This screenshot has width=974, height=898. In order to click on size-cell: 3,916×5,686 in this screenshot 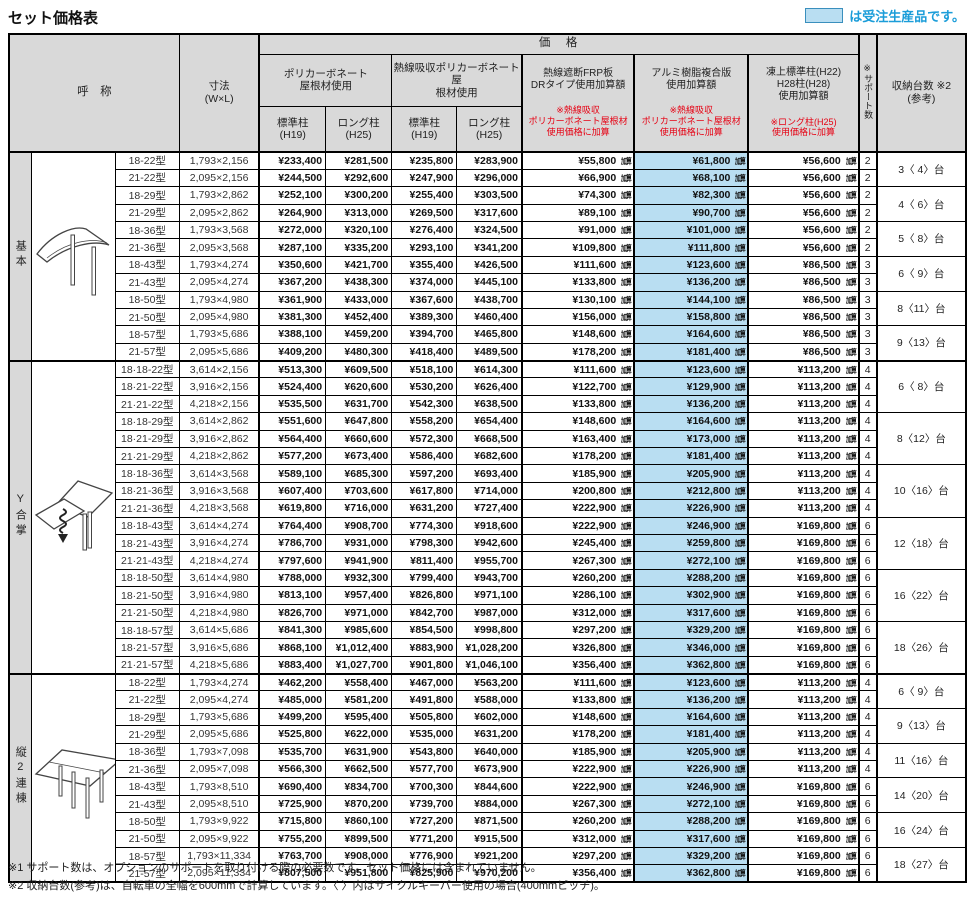, I will do `click(219, 647)`.